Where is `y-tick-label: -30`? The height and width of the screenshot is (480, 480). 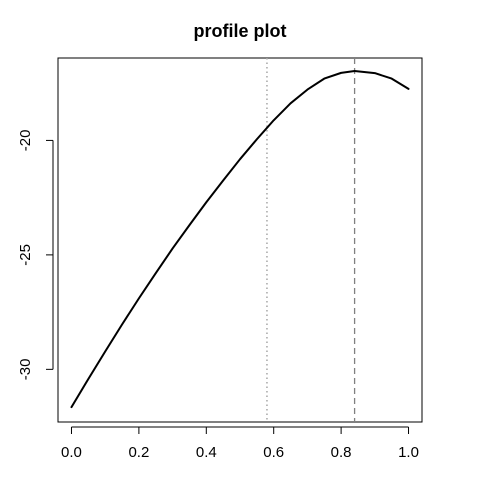
y-tick-label: -30 is located at coordinates (25, 370).